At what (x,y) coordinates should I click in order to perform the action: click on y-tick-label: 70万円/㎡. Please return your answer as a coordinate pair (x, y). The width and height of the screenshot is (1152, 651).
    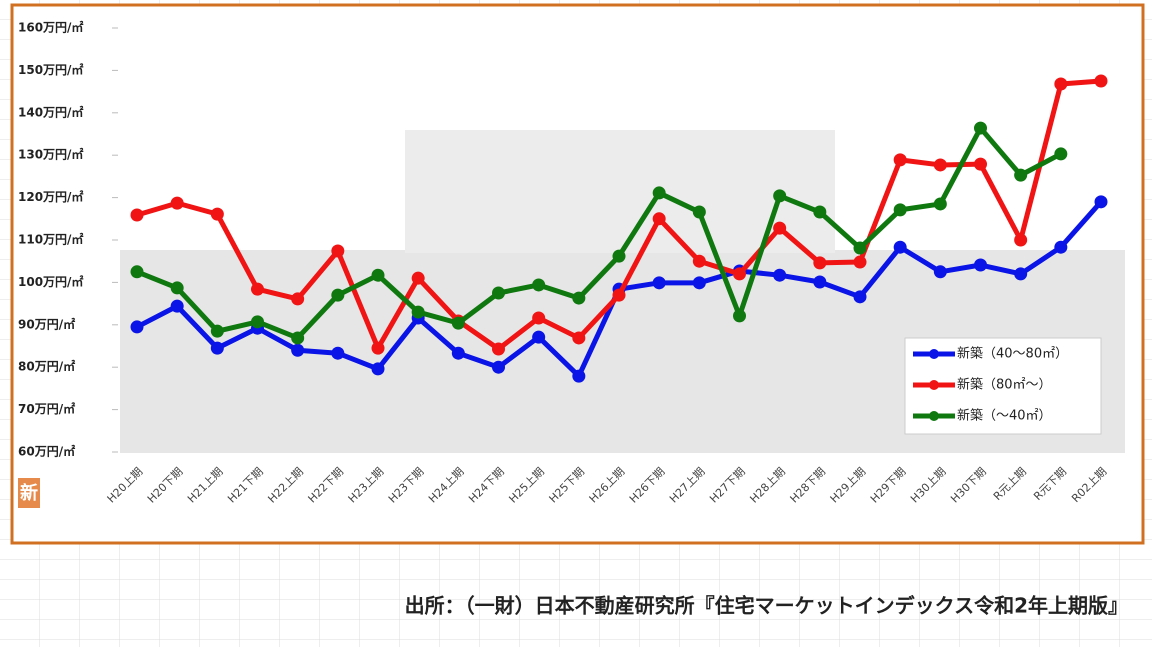
    Looking at the image, I should click on (46, 408).